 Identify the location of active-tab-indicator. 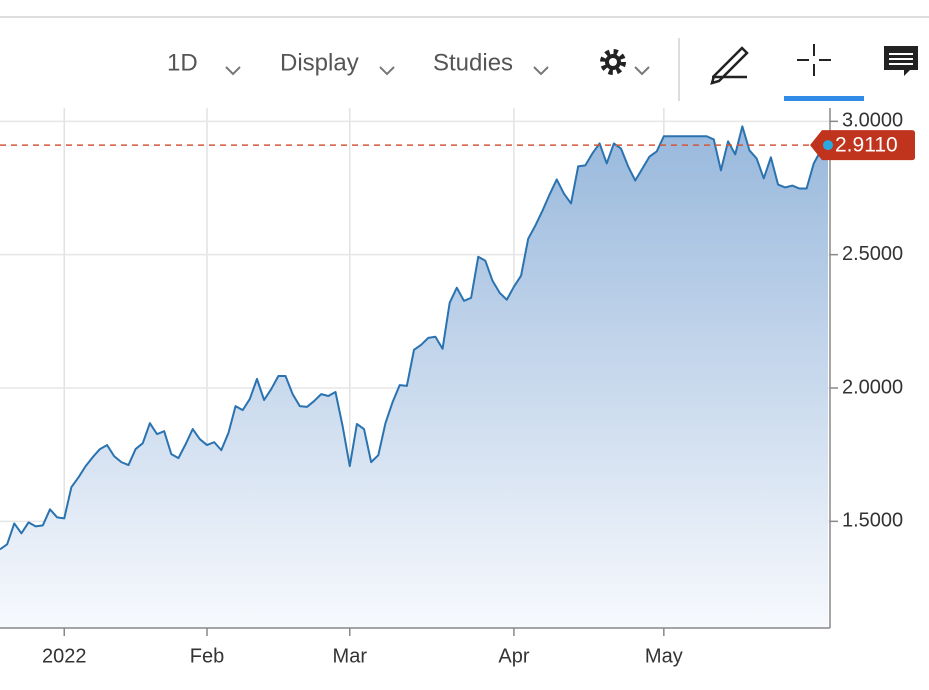
(824, 98).